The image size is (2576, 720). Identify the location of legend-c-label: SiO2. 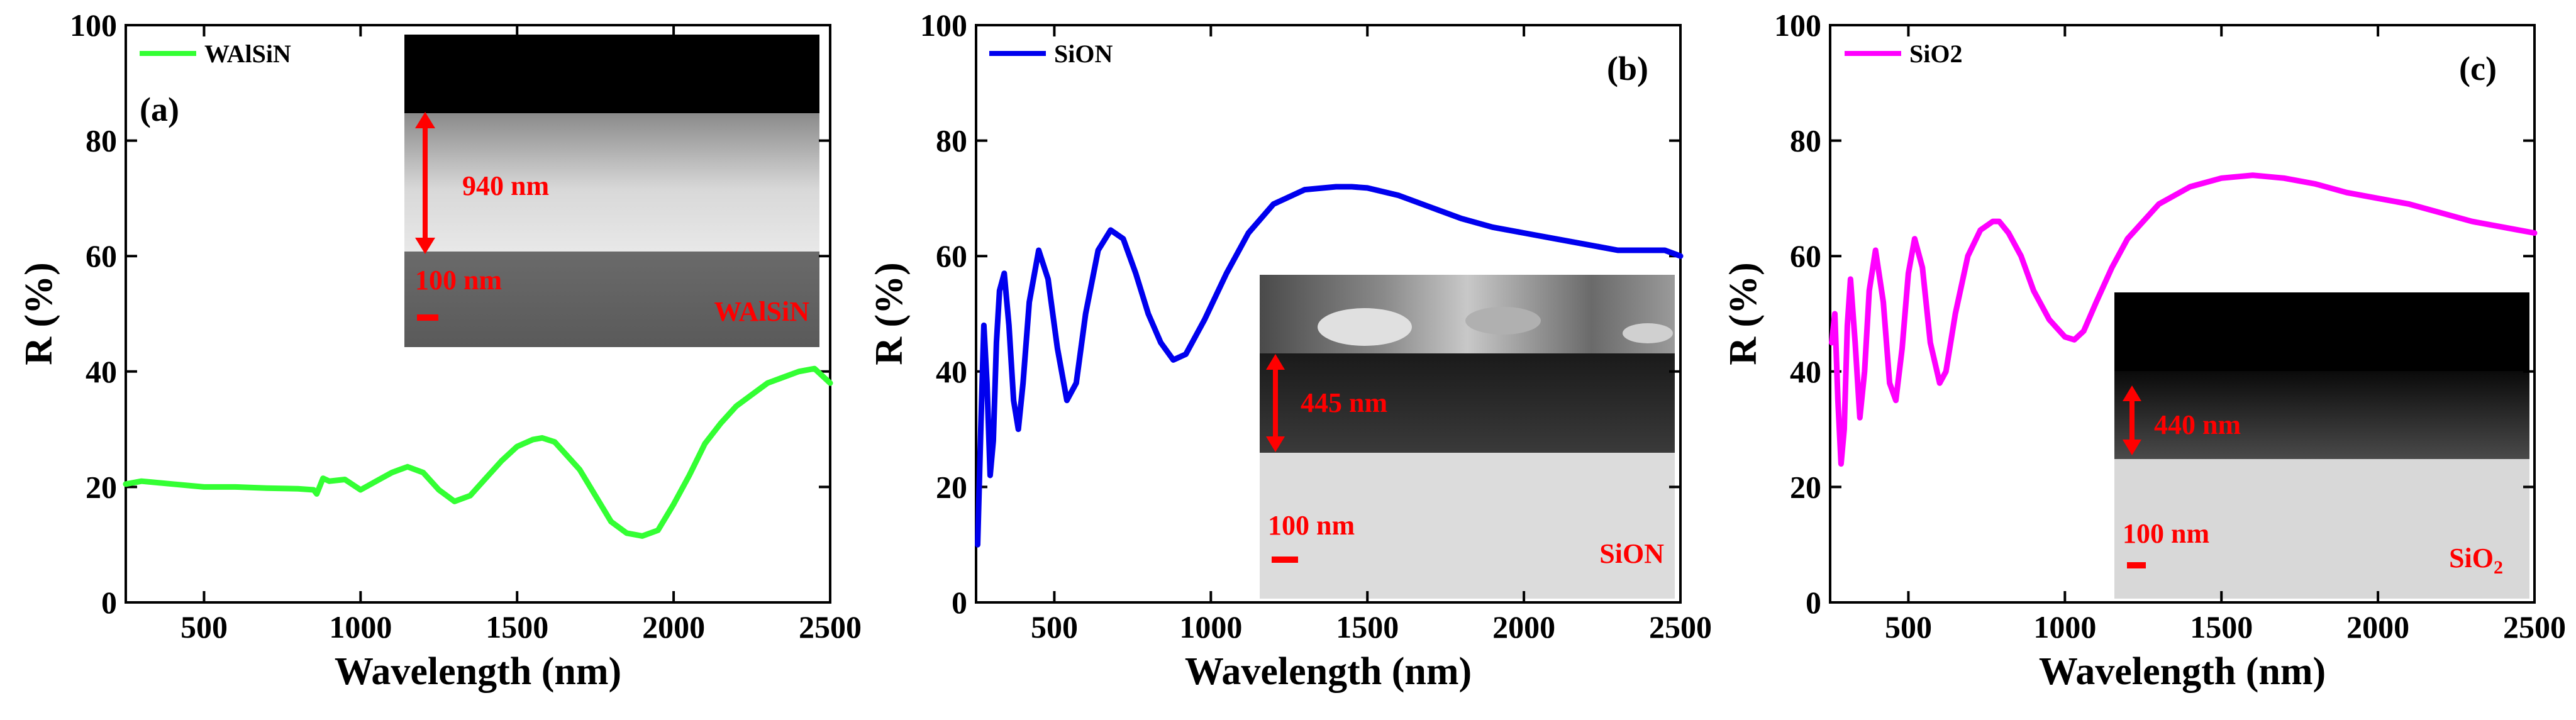
(1935, 54).